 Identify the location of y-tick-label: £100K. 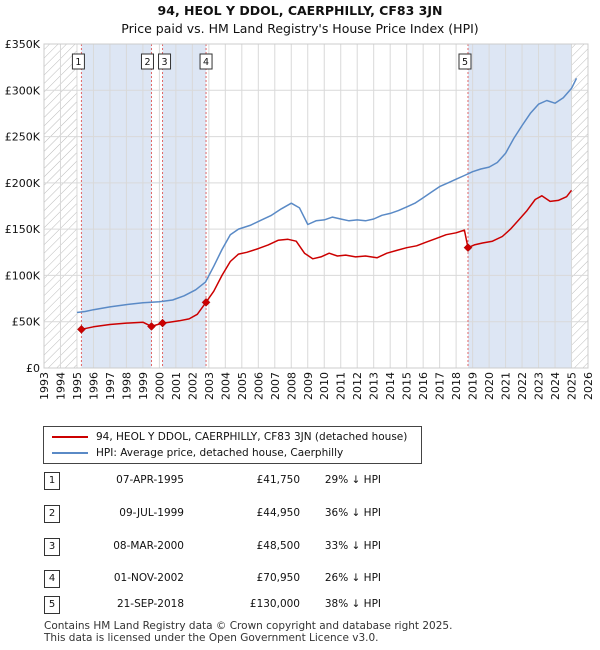
(23, 275).